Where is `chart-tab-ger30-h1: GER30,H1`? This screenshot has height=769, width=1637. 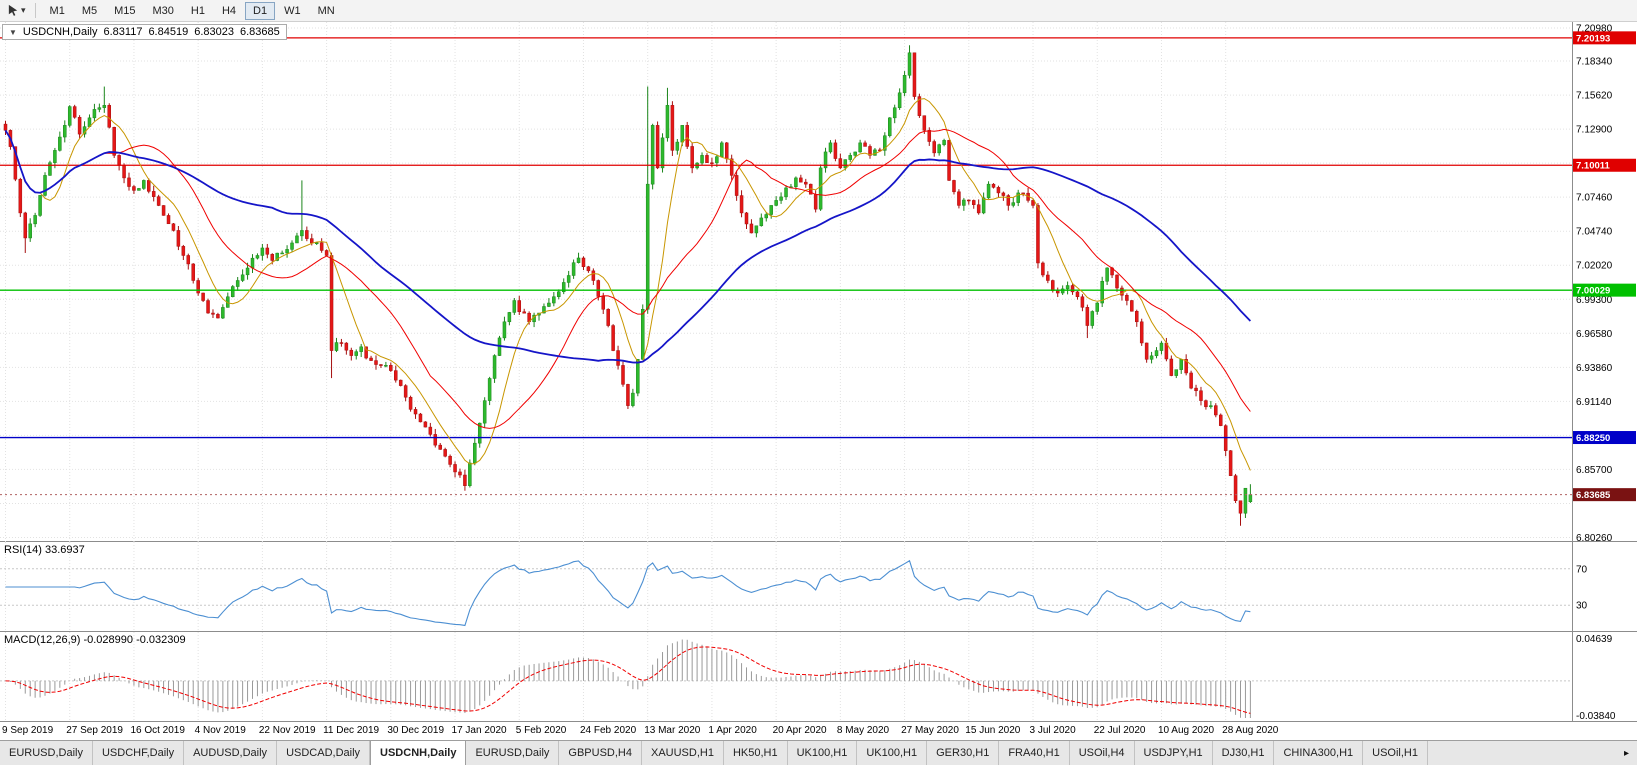 chart-tab-ger30-h1: GER30,H1 is located at coordinates (963, 753).